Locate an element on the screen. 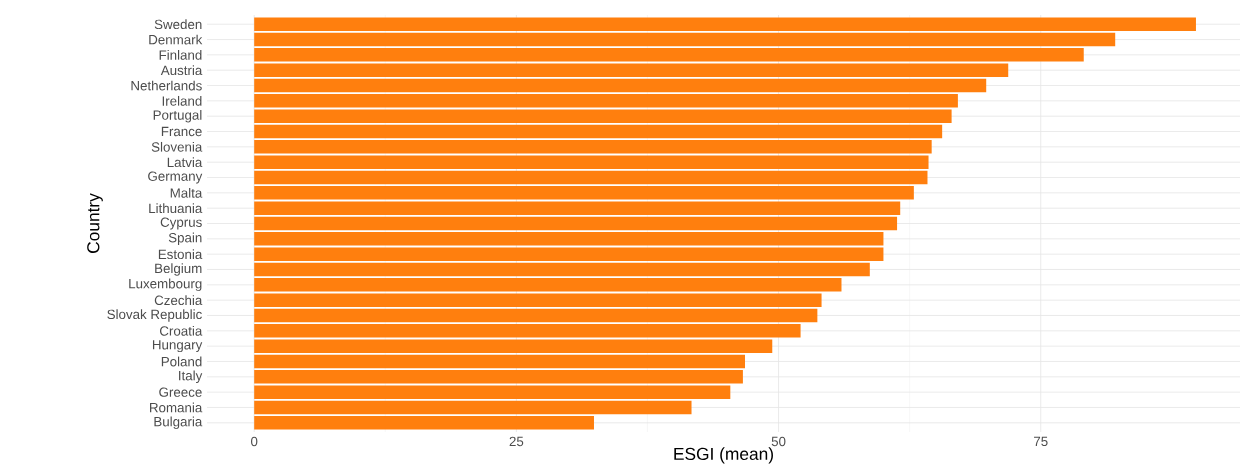 The height and width of the screenshot is (472, 1246). x-tick-label: 25 is located at coordinates (516, 441).